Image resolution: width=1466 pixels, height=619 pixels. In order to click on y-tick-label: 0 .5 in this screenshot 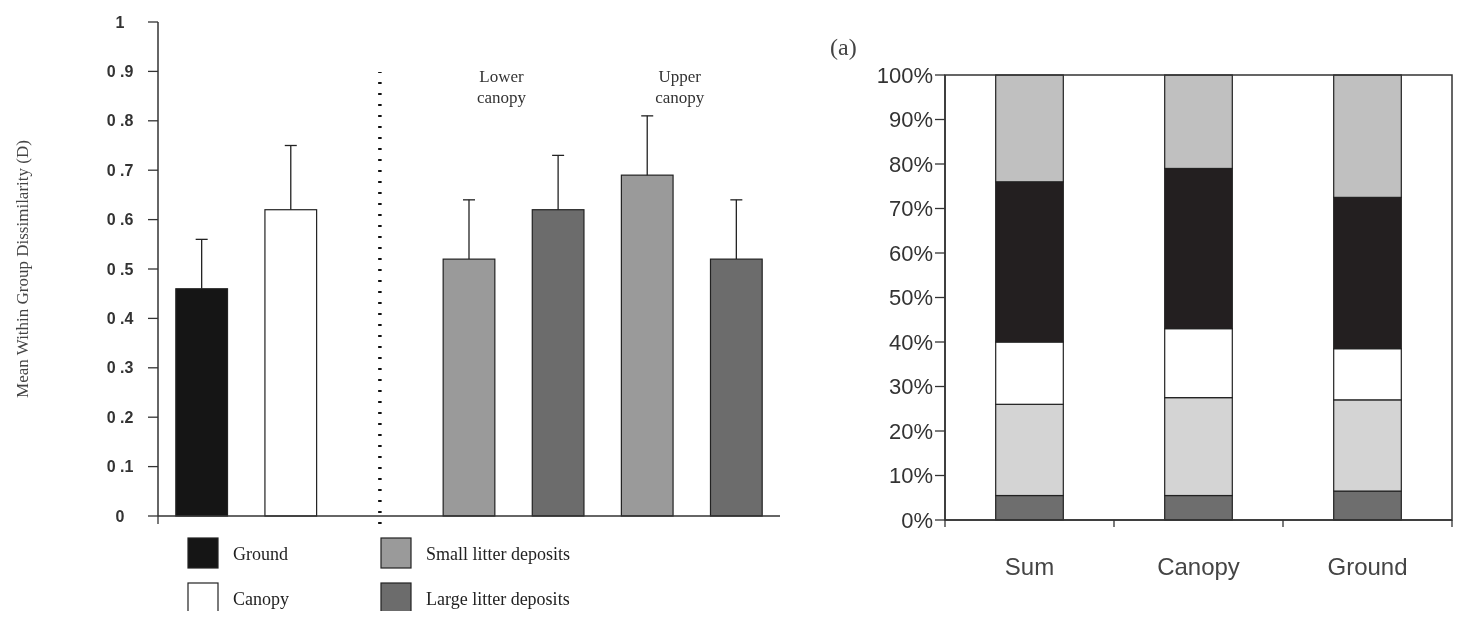, I will do `click(120, 269)`.